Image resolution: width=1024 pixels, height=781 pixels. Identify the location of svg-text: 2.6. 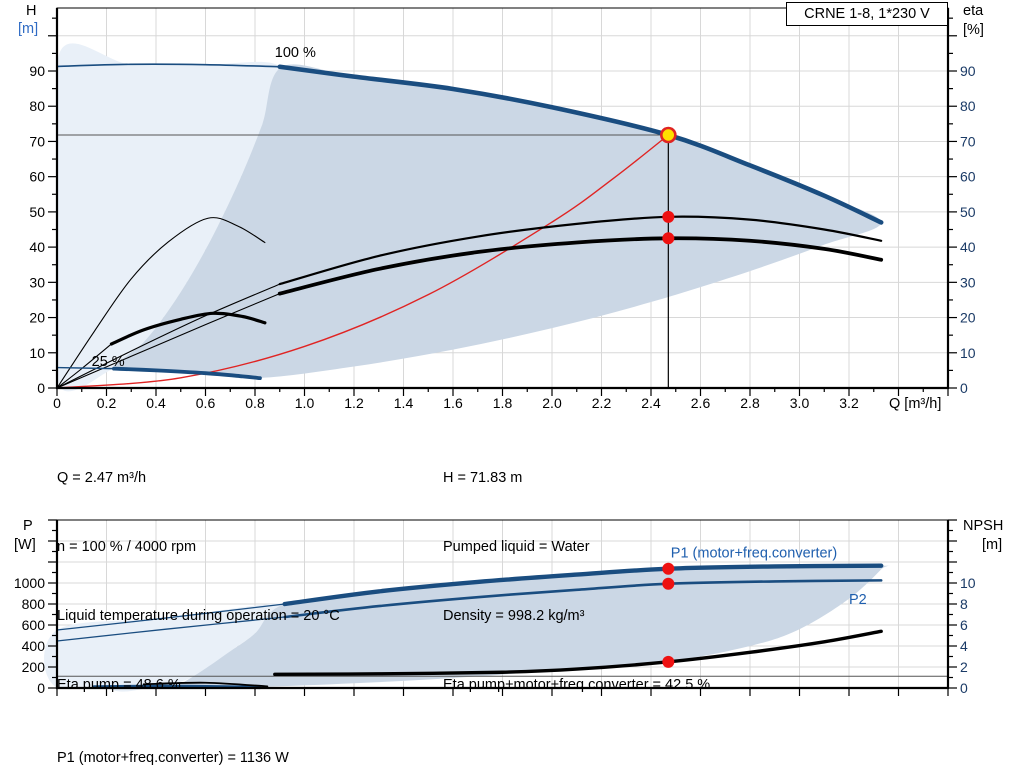
(701, 403).